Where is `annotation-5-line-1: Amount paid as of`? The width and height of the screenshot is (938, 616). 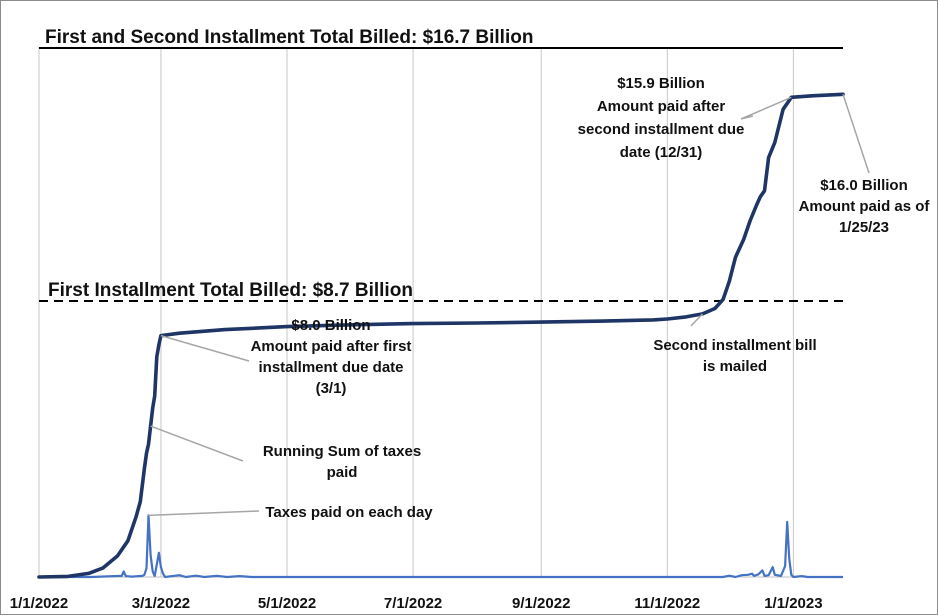
annotation-5-line-1: Amount paid as of is located at coordinates (865, 206).